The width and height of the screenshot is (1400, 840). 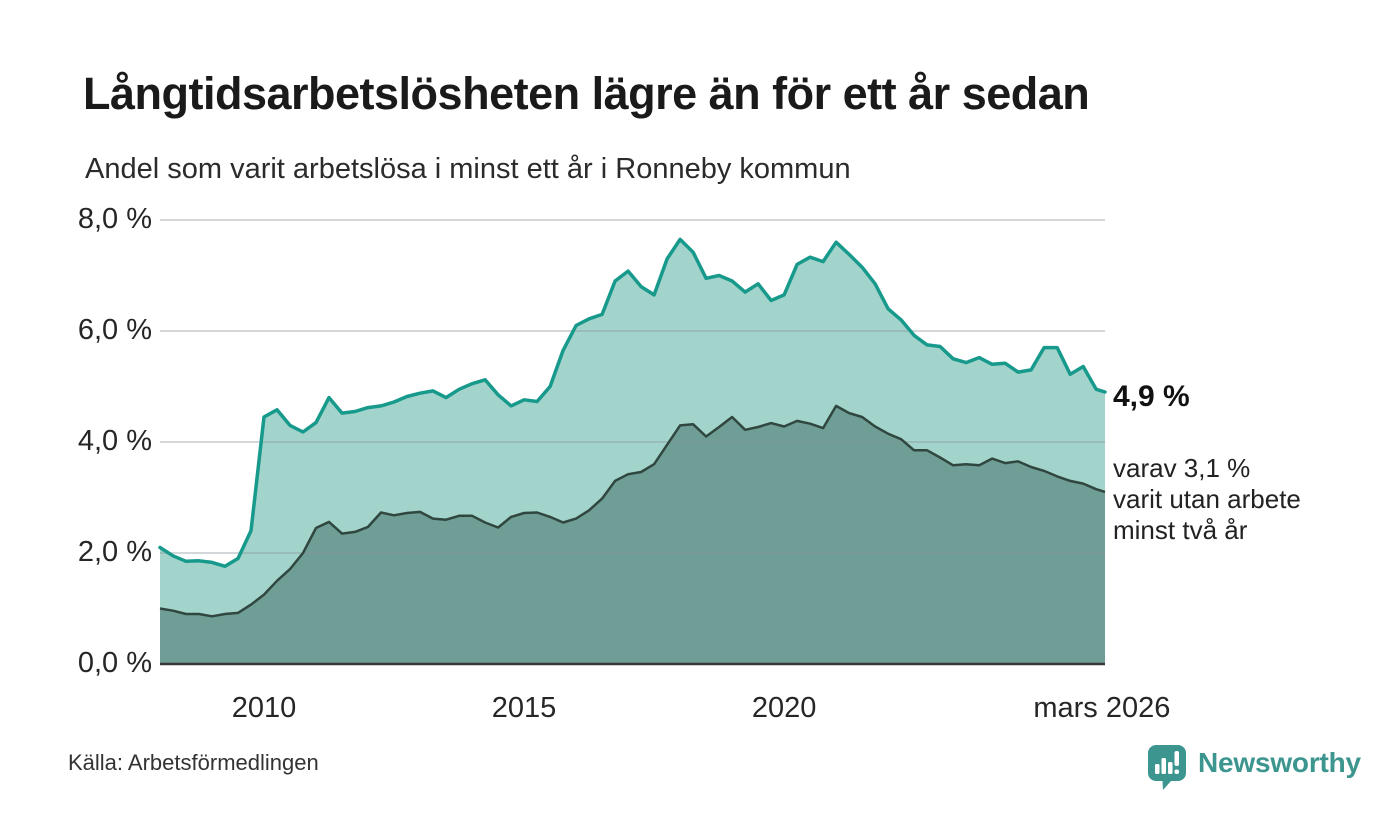 What do you see at coordinates (1102, 708) in the screenshot?
I see `x-tick-label: mars 2026` at bounding box center [1102, 708].